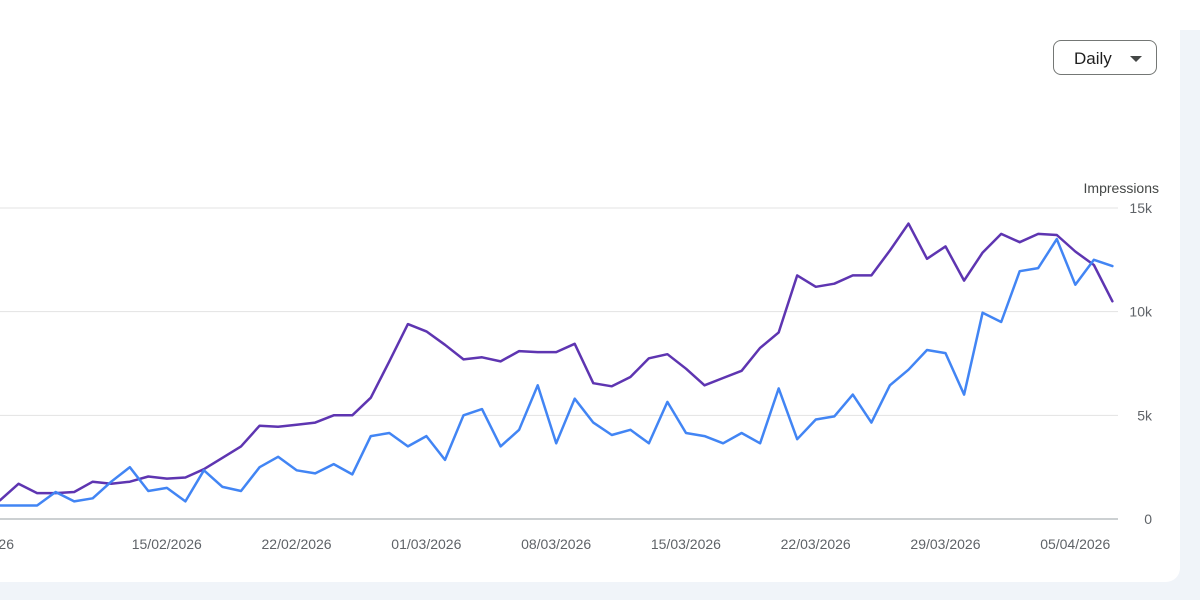 This screenshot has height=600, width=1200. Describe the element at coordinates (816, 544) in the screenshot. I see `x-tick-label: 22/03/2026` at that location.